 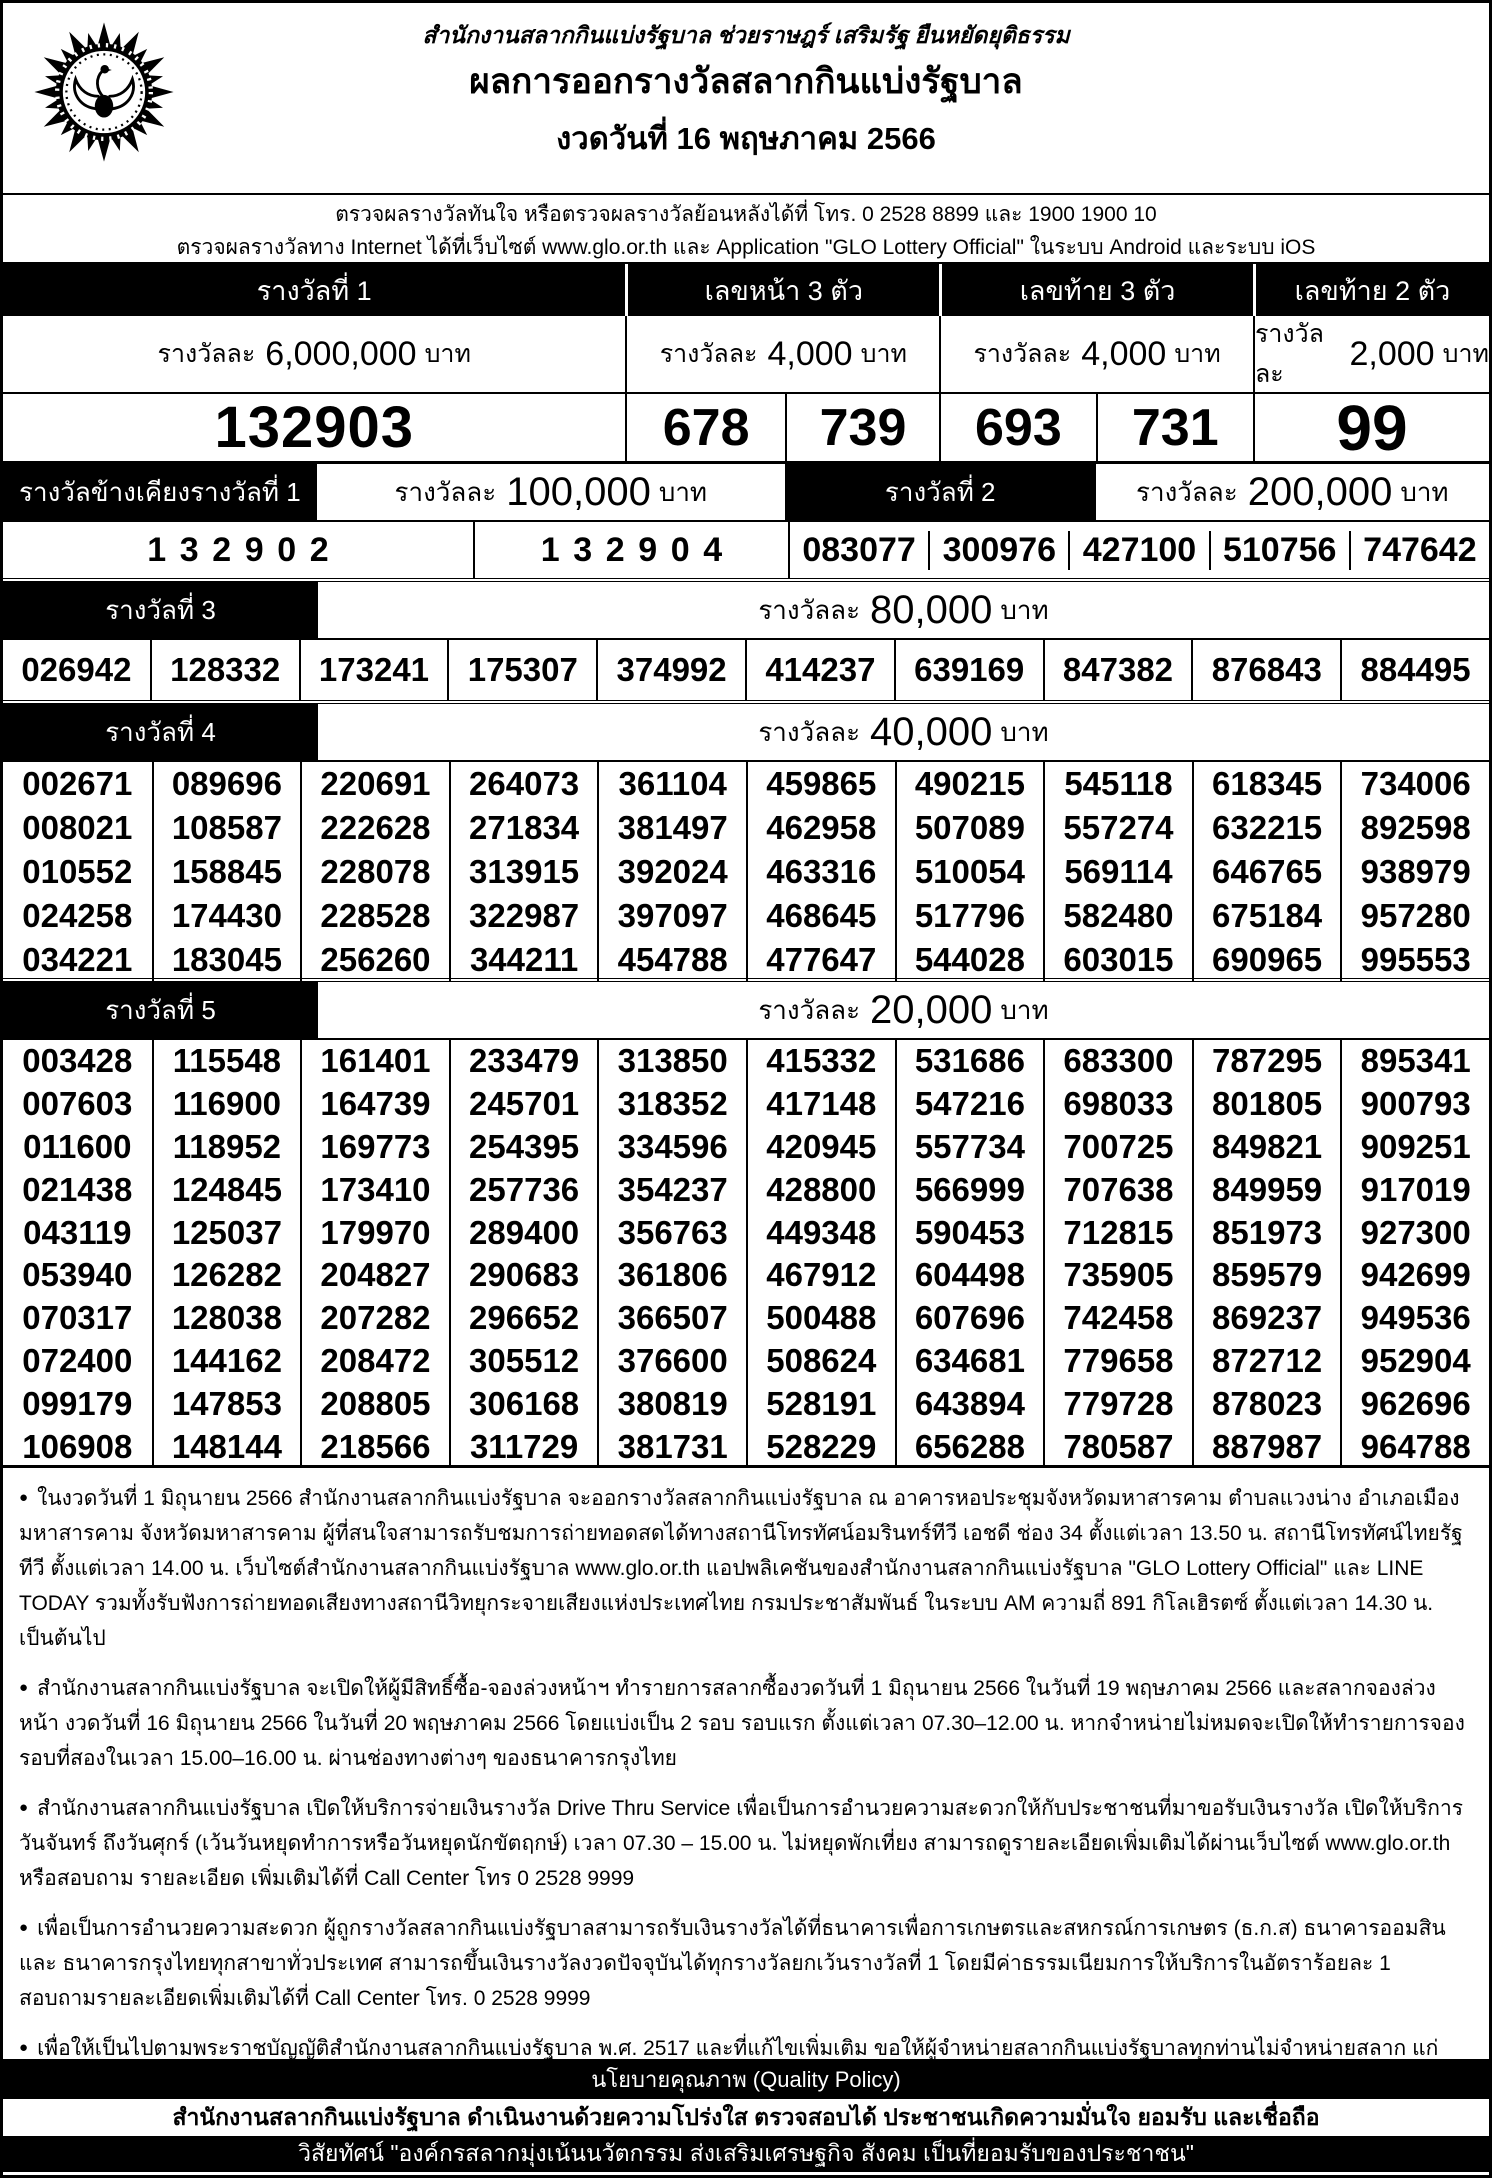 What do you see at coordinates (77, 1189) in the screenshot?
I see `fifth-prize-number: 021438` at bounding box center [77, 1189].